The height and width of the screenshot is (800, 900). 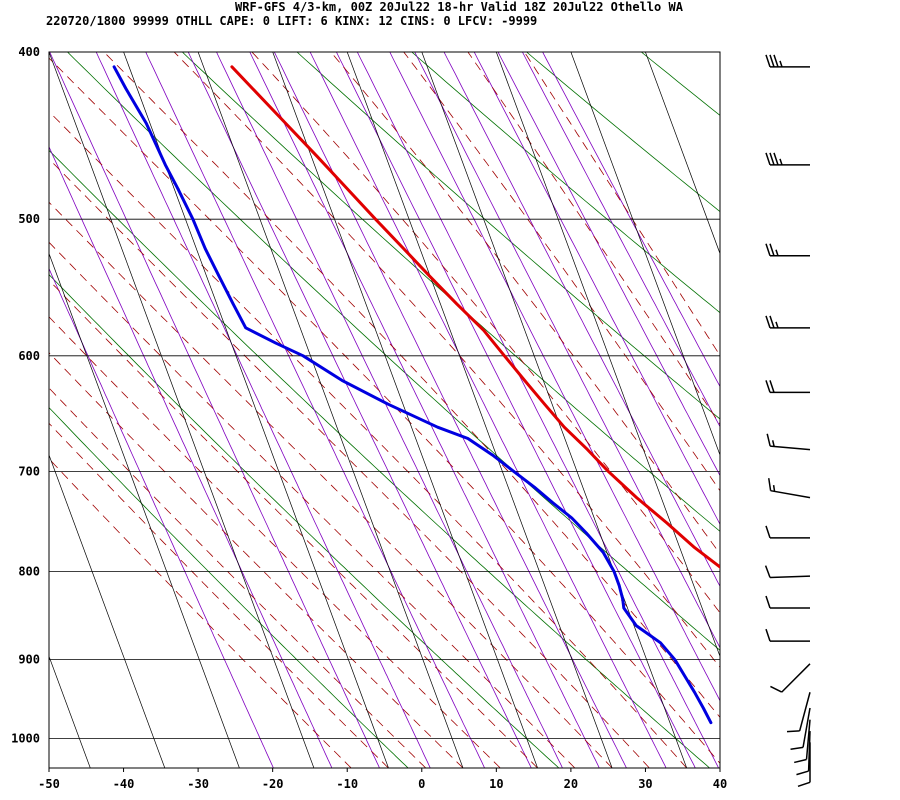 I want to click on pressure-tick-label: 400, so click(x=29, y=52).